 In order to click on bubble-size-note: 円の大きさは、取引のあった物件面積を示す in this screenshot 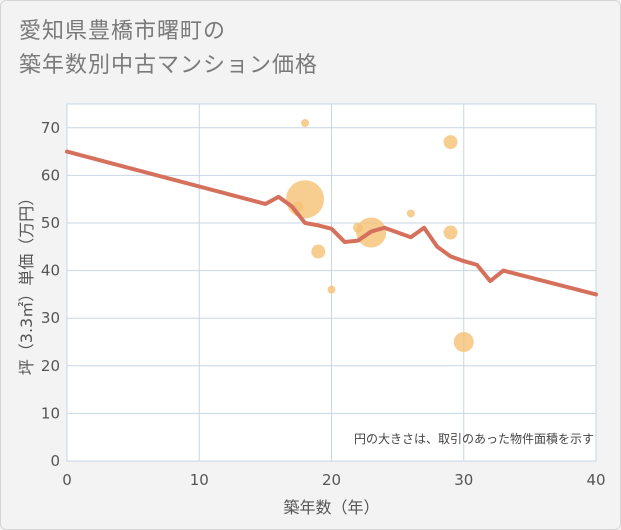, I will do `click(474, 438)`.